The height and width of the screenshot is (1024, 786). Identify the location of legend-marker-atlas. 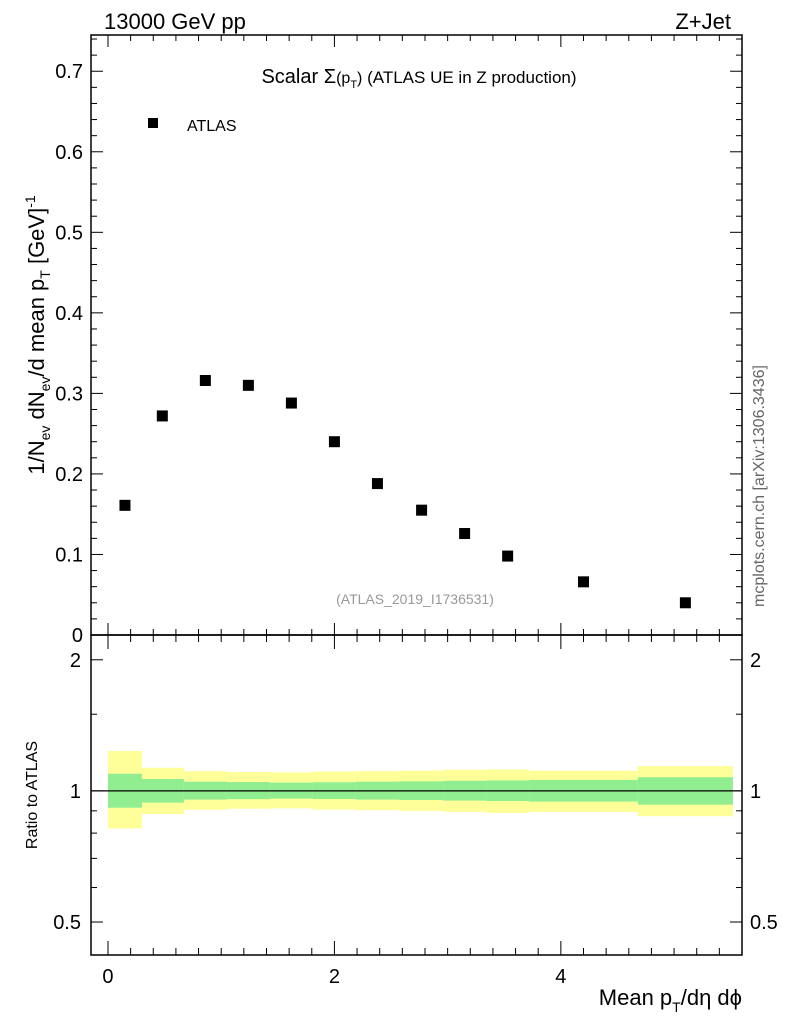
(153, 123).